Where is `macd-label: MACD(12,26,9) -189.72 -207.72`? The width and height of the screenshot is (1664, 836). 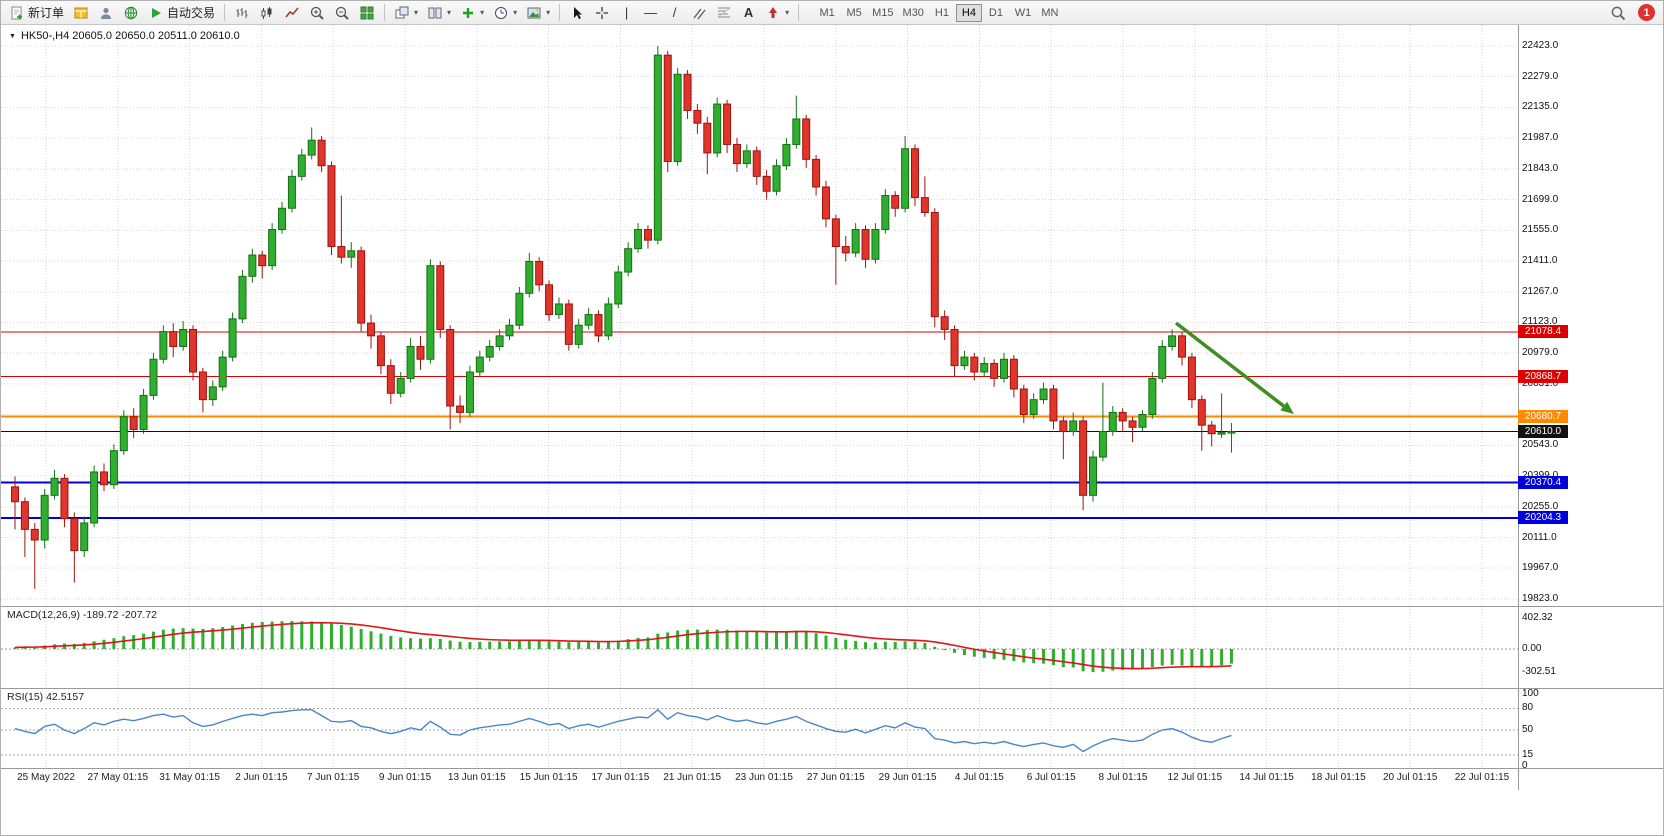 macd-label: MACD(12,26,9) -189.72 -207.72 is located at coordinates (82, 615).